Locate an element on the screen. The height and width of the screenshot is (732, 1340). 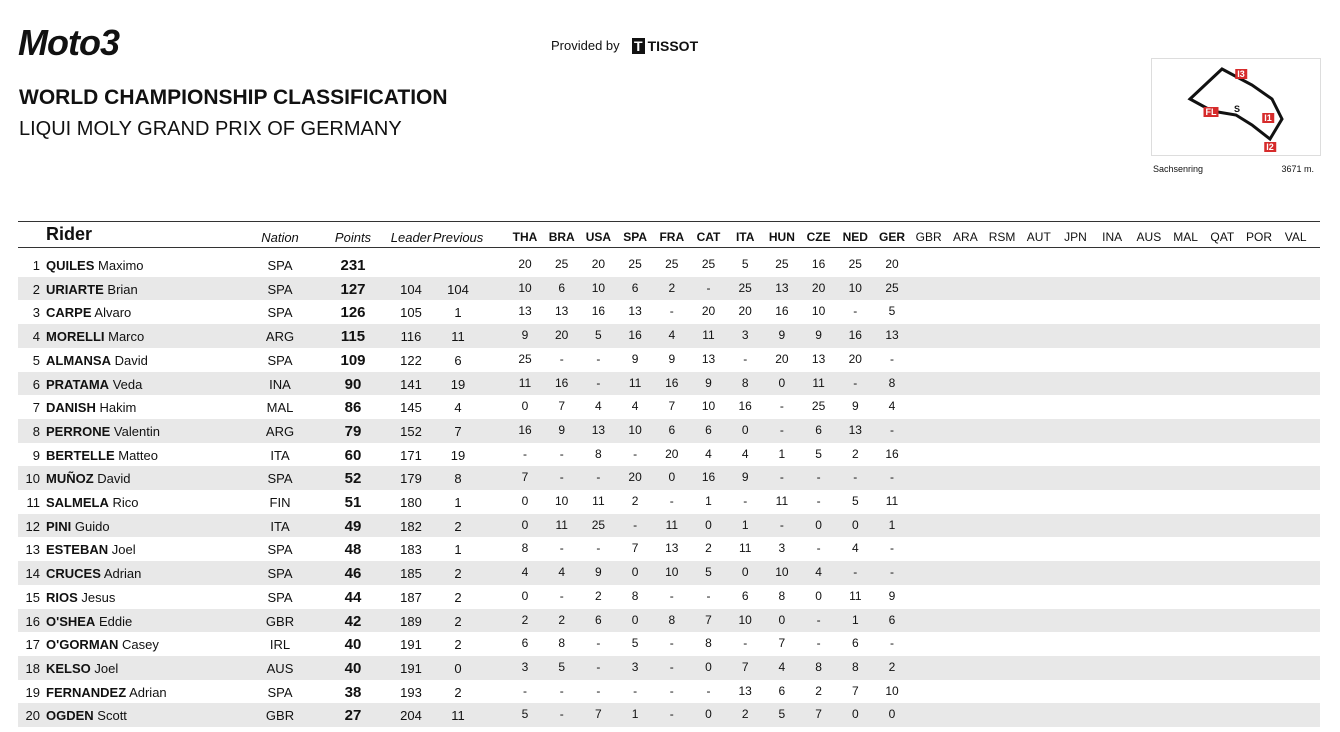
rider-name: DANISH Hakim is located at coordinates (91, 407).